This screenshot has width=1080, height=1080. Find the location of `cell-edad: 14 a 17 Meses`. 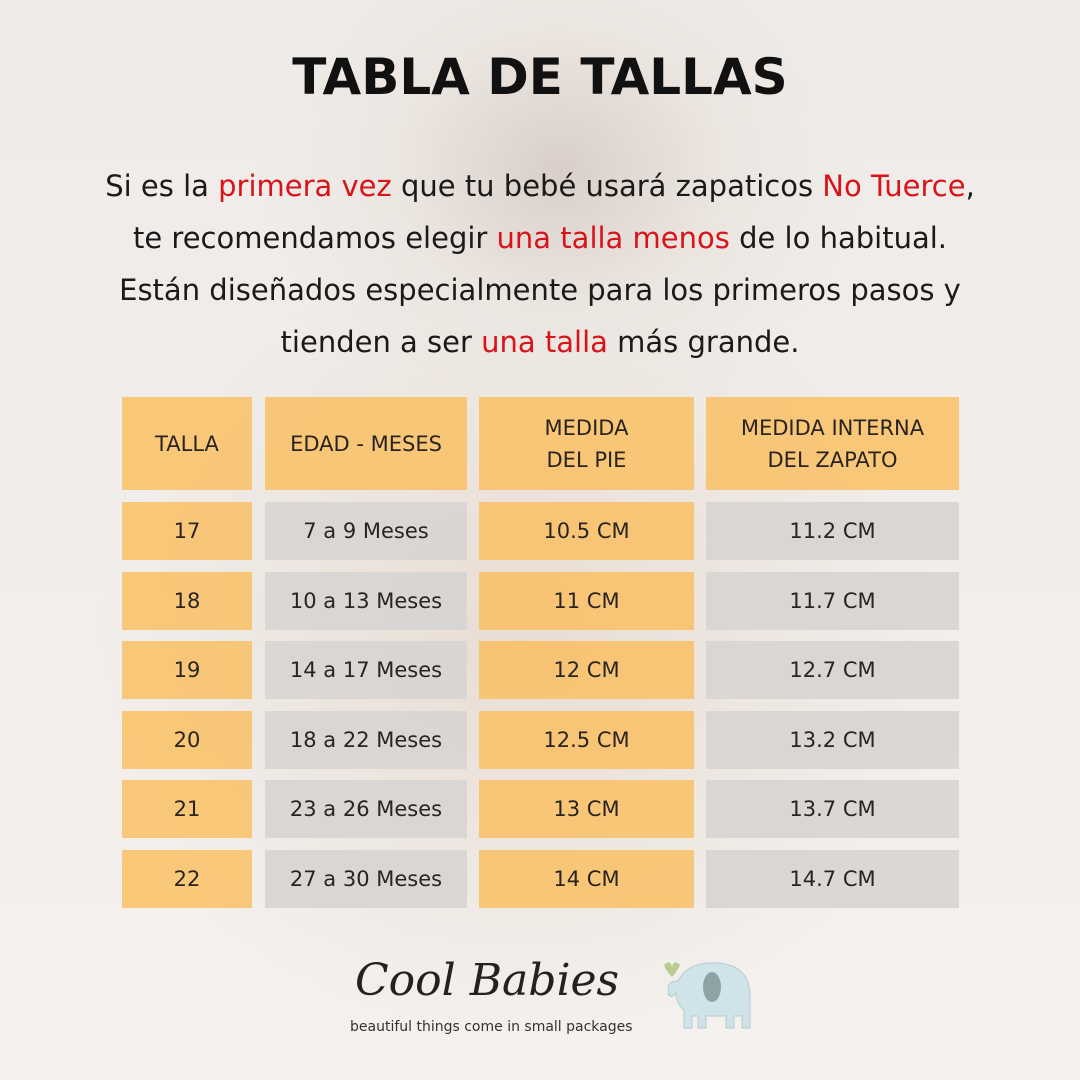

cell-edad: 14 a 17 Meses is located at coordinates (366, 670).